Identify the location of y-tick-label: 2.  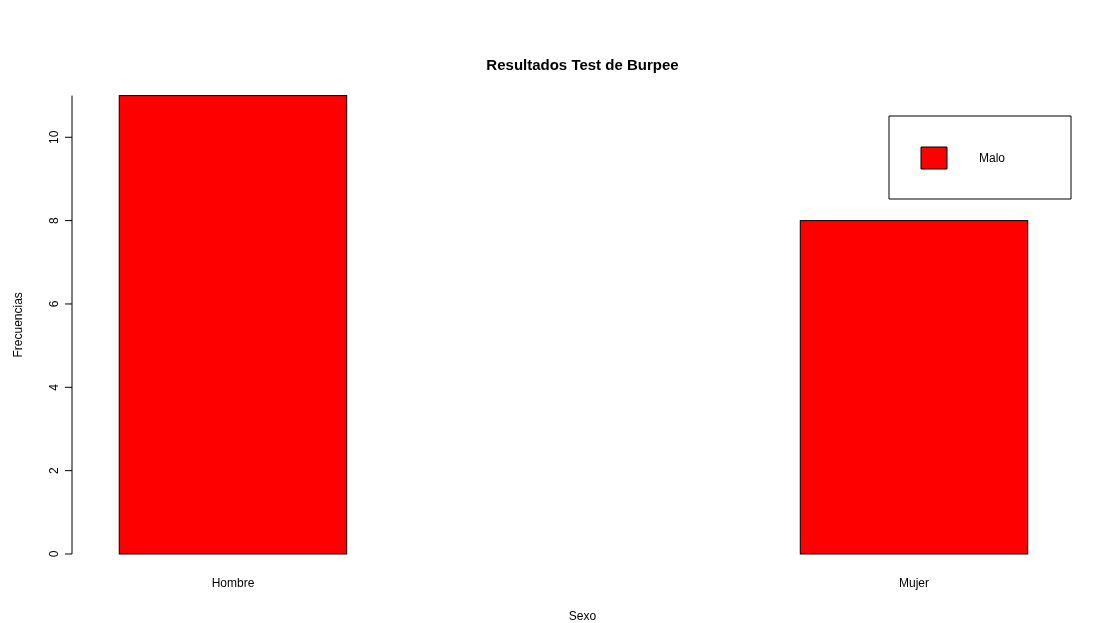
(54, 470).